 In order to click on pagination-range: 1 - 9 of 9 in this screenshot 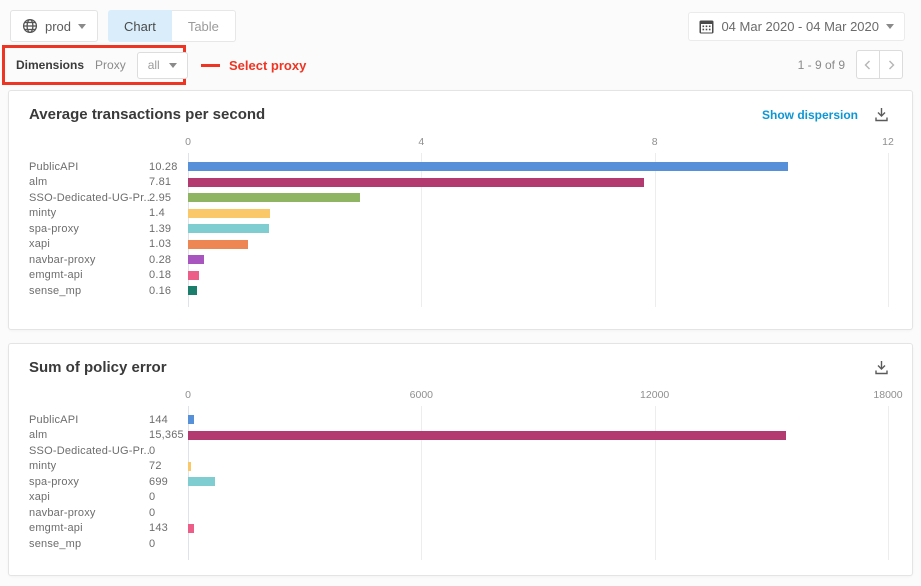, I will do `click(821, 64)`.